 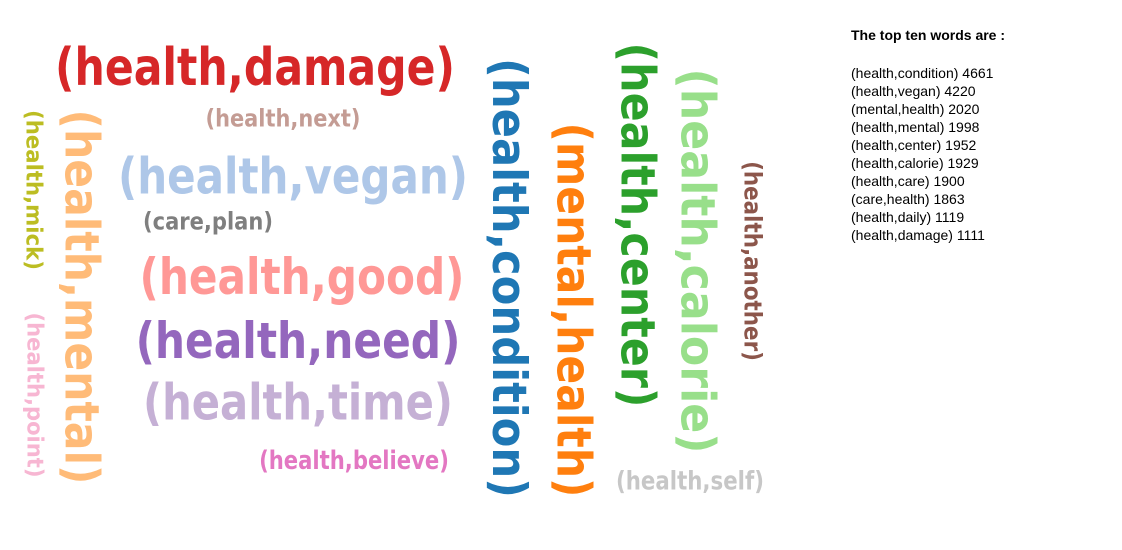 I want to click on cloud-word: (health,mick), so click(x=33, y=190).